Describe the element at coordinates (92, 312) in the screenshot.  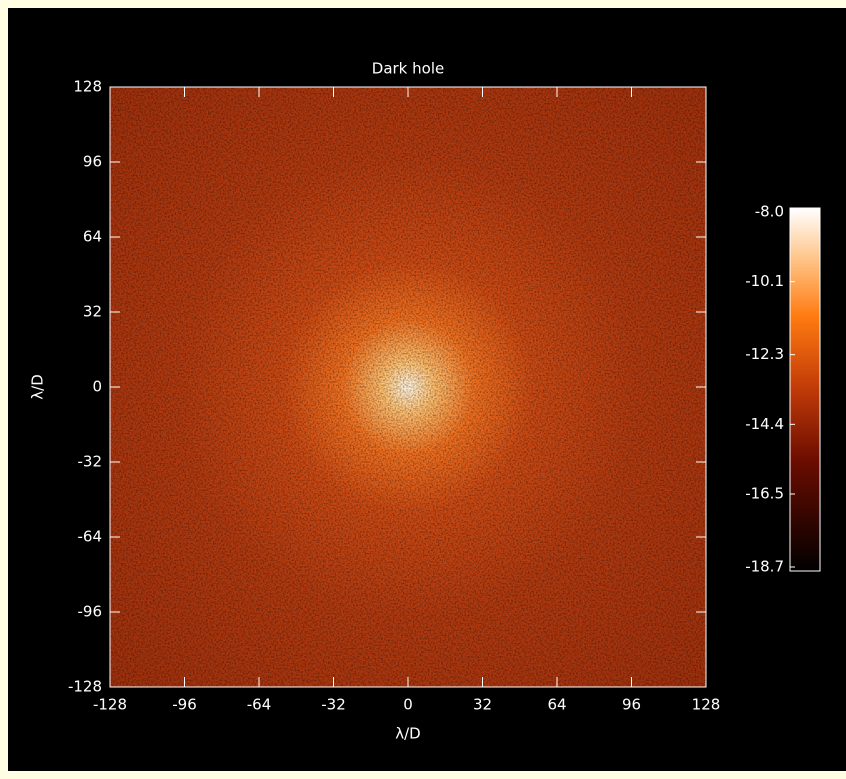
I see `y-tick-label: 32` at that location.